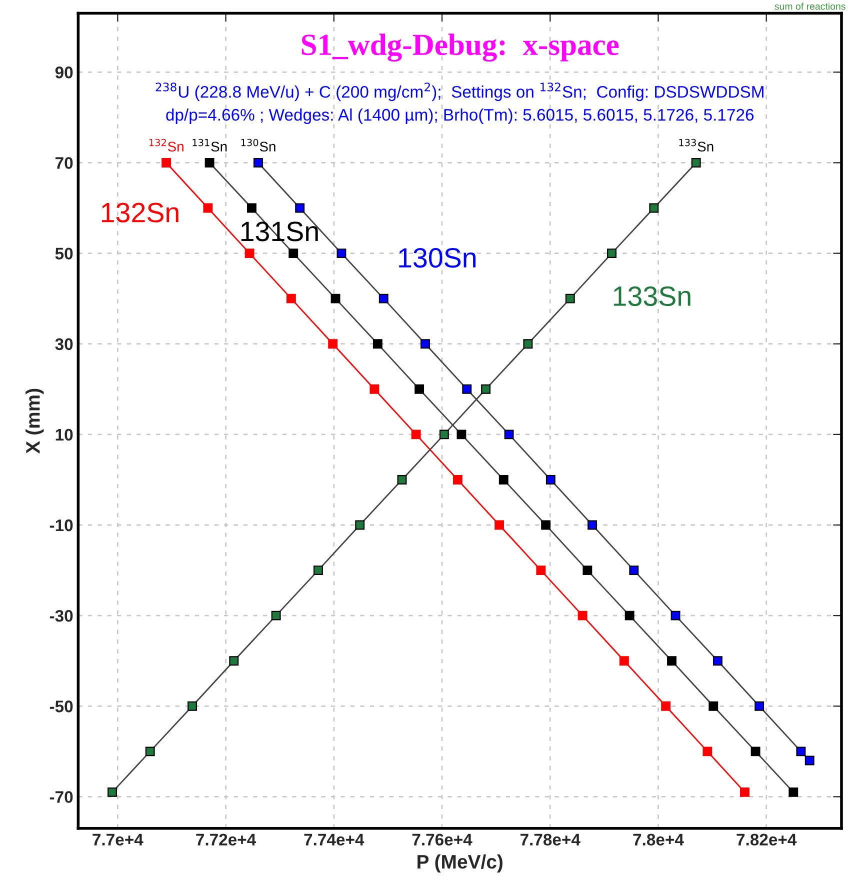  Describe the element at coordinates (460, 103) in the screenshot. I see `text: $^{238}$U (228.8 MeV/u) + C (200 mg/cm$^{2}$); Settings on $^{132}$Sn; Config: DSDSWDDSM dp/p=4.66% ; Wedges: Al (1400 µm); Brho(Tm): 5.6015, 5.6015, 5.1726, 5.1726` at that location.